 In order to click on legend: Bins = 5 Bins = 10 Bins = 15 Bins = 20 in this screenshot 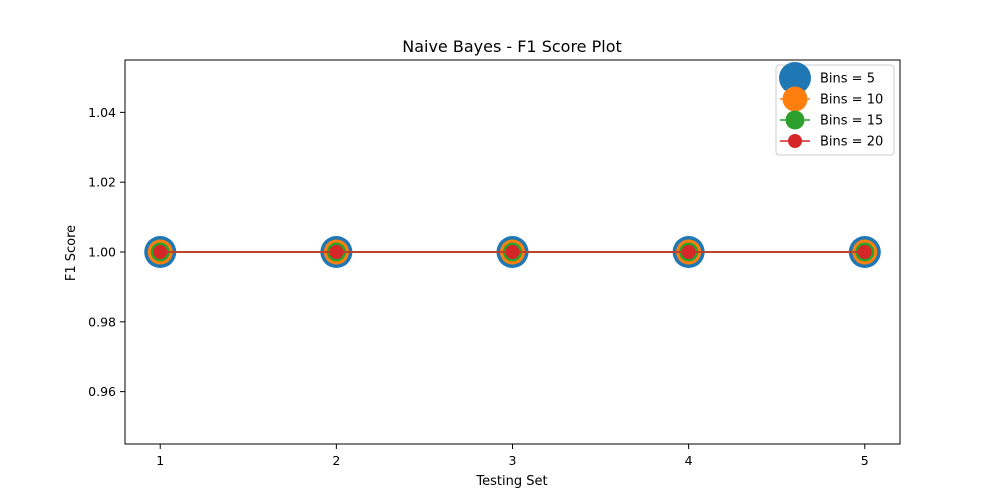, I will do `click(835, 109)`.